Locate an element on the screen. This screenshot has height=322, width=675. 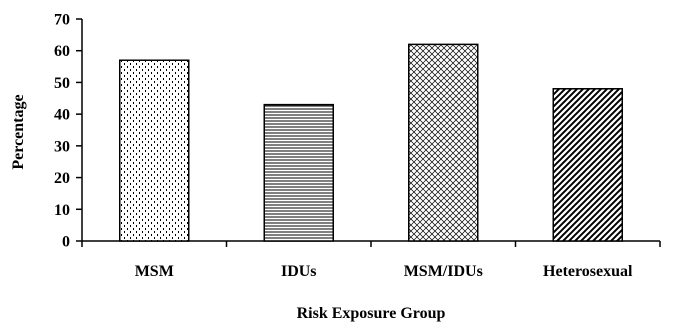
bar-msm-idus is located at coordinates (443, 142).